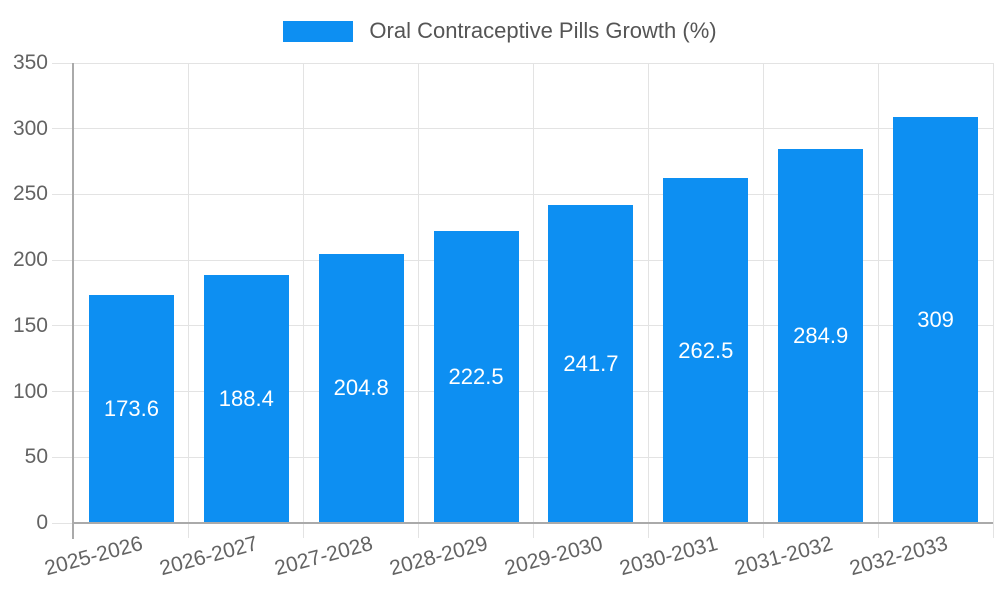 This screenshot has width=1000, height=600. I want to click on bar-2025-2026: 173.6, so click(131, 408).